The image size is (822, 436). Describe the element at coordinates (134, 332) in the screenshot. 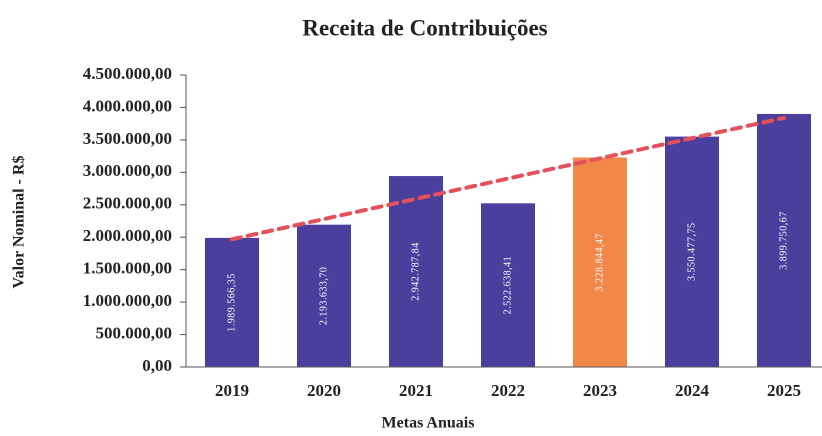

I see `y-tick-label: 500.000,00` at that location.